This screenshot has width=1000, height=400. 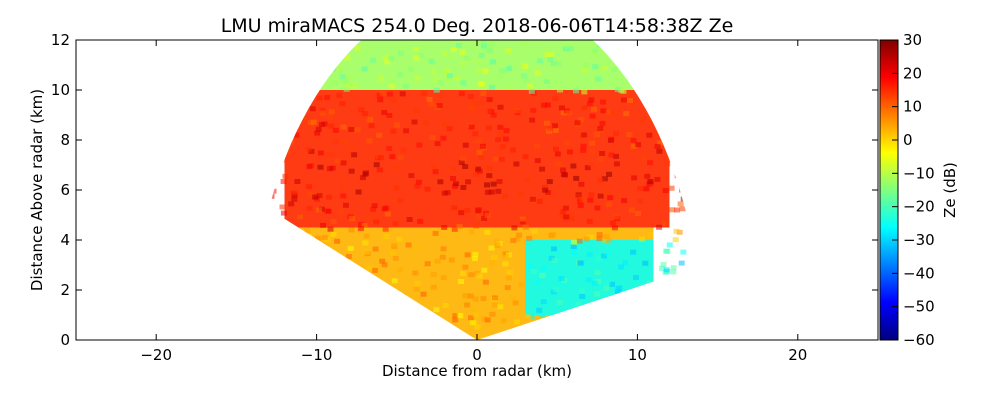 I want to click on x-tick-label: −10, so click(x=317, y=355).